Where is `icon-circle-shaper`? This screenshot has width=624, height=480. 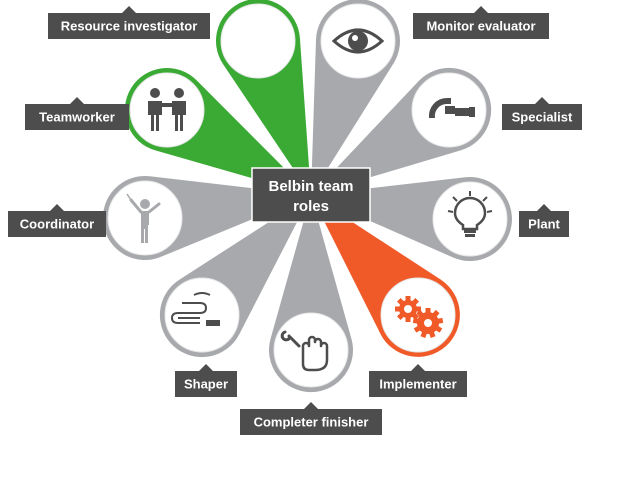 icon-circle-shaper is located at coordinates (202, 315).